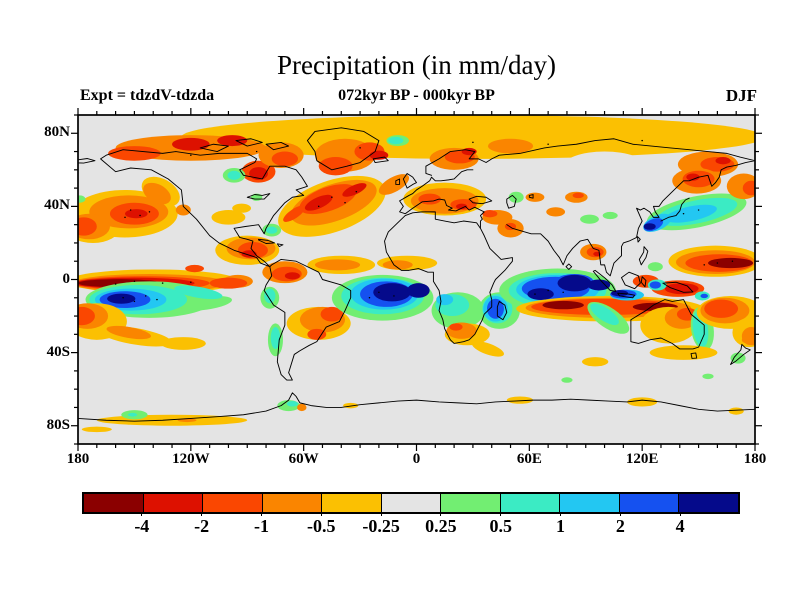 The height and width of the screenshot is (600, 800). Describe the element at coordinates (202, 526) in the screenshot. I see `colorbar-tick-label: -2` at that location.